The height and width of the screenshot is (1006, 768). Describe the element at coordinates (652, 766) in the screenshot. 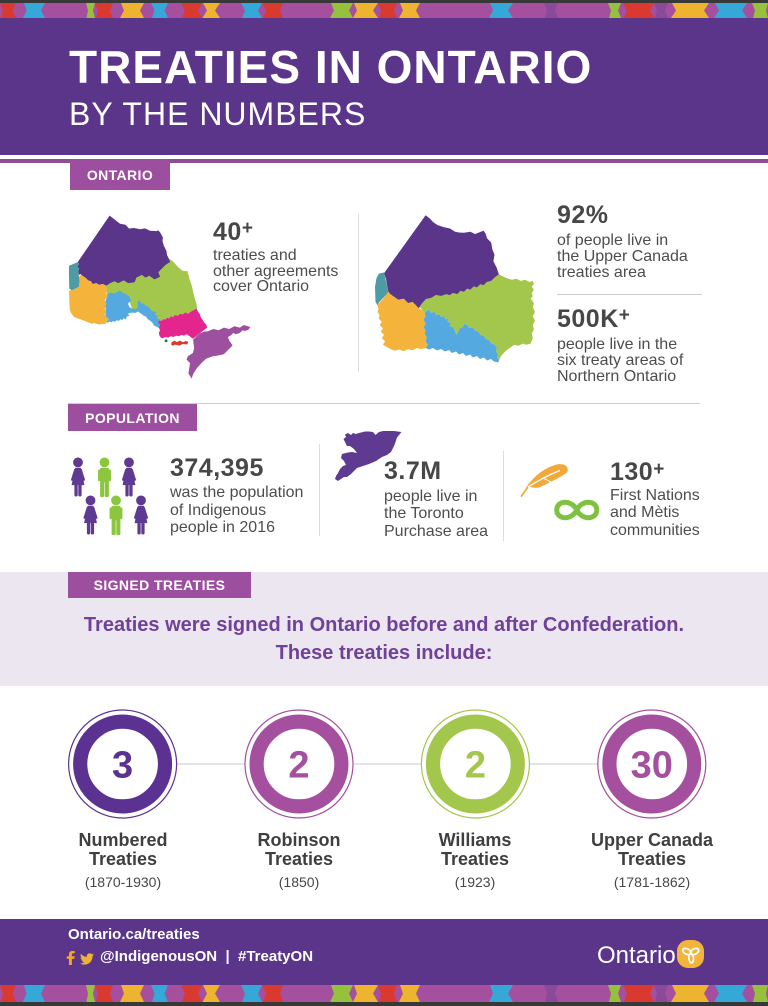

I see `svg-text: 30` at that location.